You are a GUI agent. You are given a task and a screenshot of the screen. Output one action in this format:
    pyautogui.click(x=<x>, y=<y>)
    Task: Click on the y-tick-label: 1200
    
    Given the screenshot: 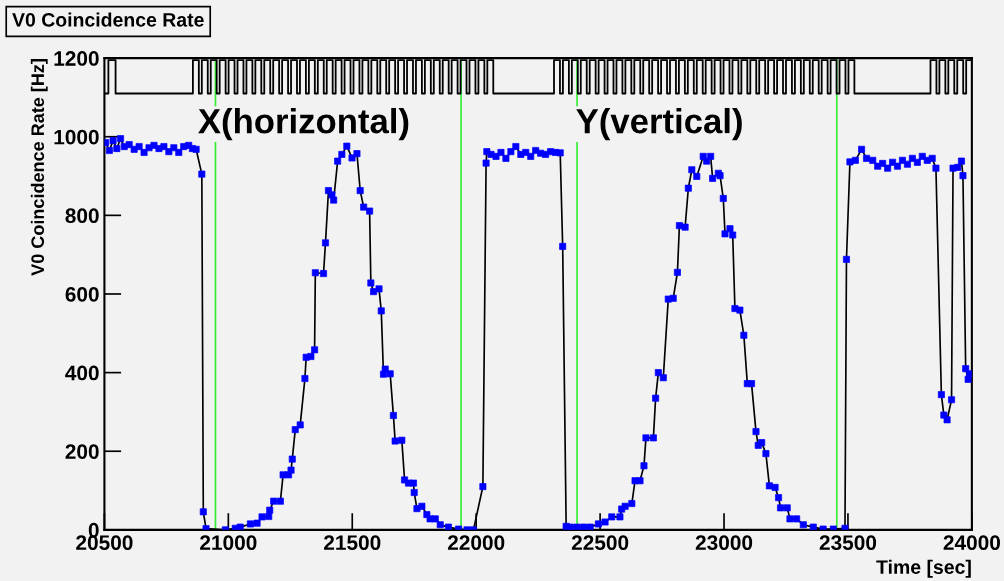 What is the action you would take?
    pyautogui.click(x=76, y=58)
    